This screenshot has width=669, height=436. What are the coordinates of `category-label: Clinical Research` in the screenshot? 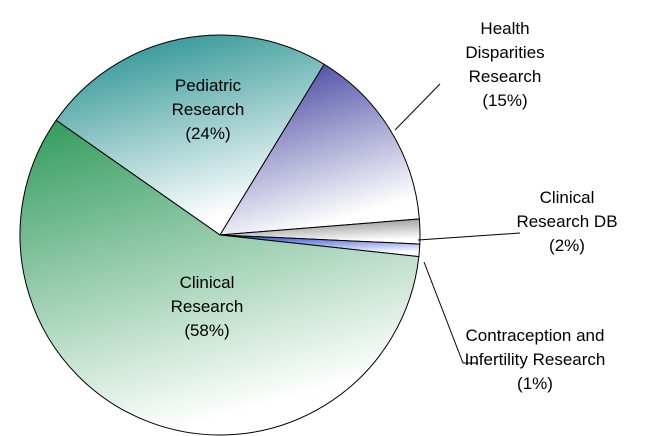 It's located at (207, 294).